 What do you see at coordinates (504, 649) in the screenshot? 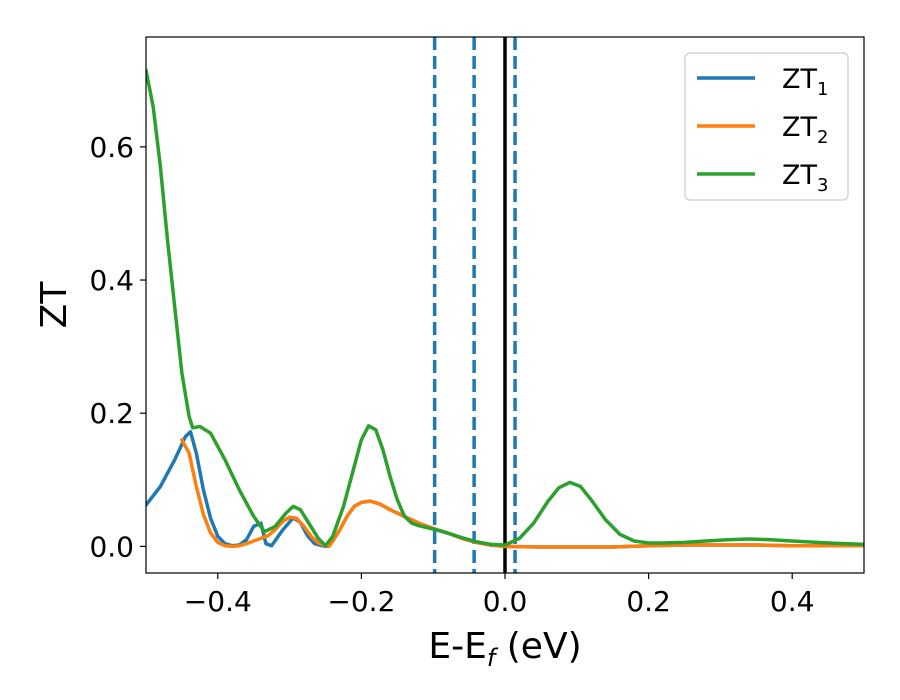
I see `x-axis-label: E-Ef (eV)` at bounding box center [504, 649].